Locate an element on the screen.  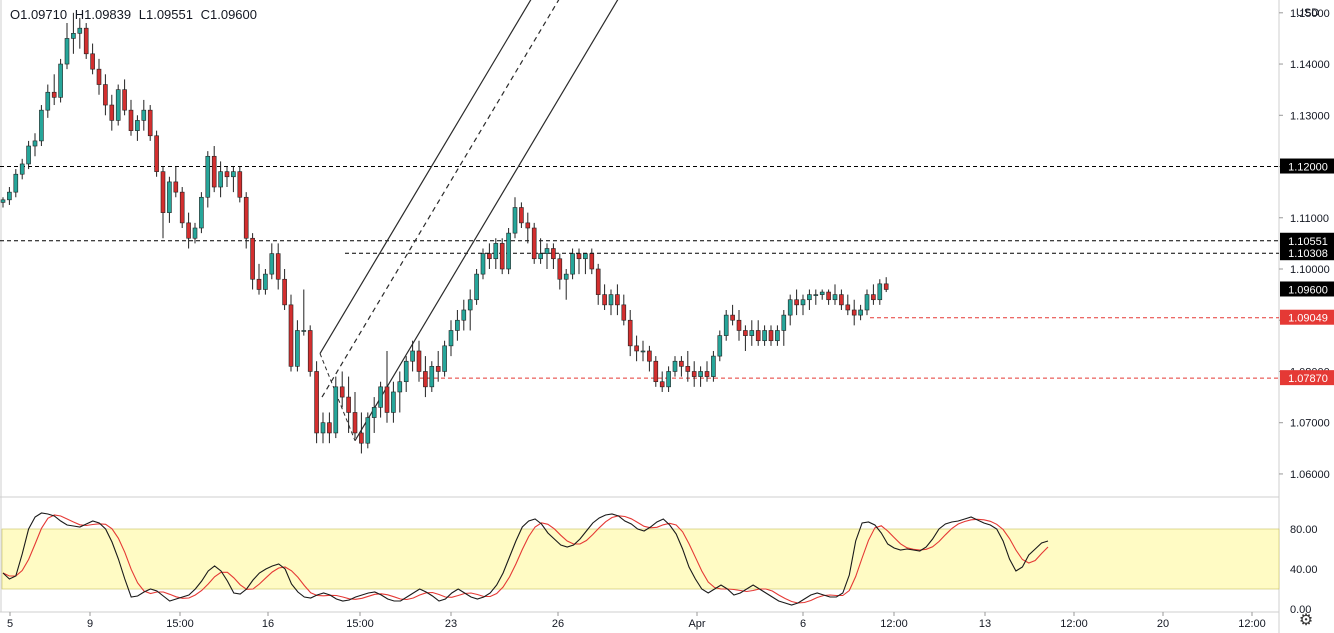
price-tick-label: 1.14000 is located at coordinates (1310, 65).